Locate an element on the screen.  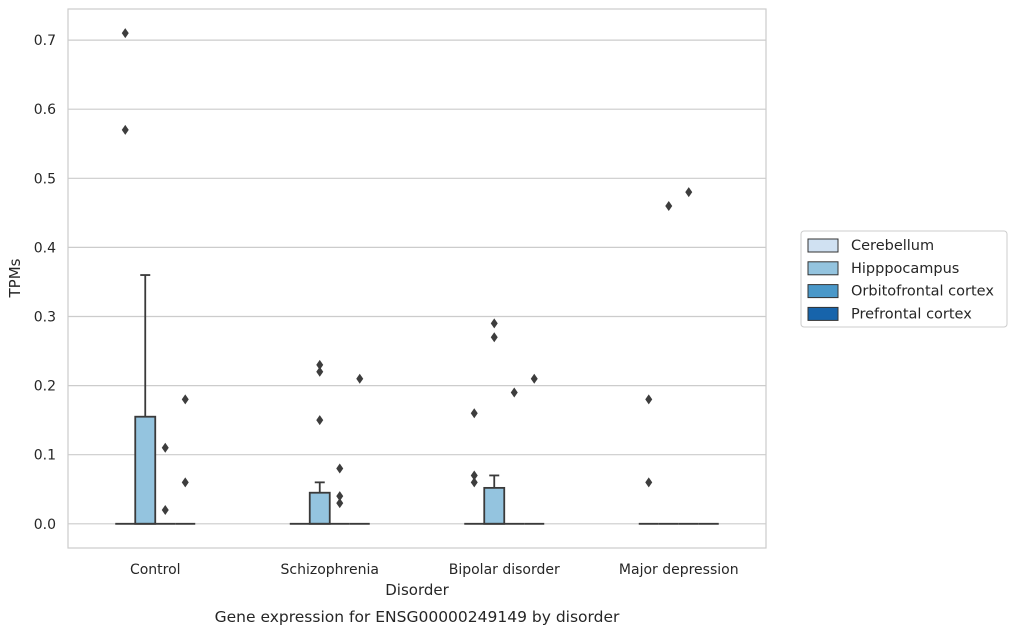
y-tick-label: 0.4 is located at coordinates (45, 248).